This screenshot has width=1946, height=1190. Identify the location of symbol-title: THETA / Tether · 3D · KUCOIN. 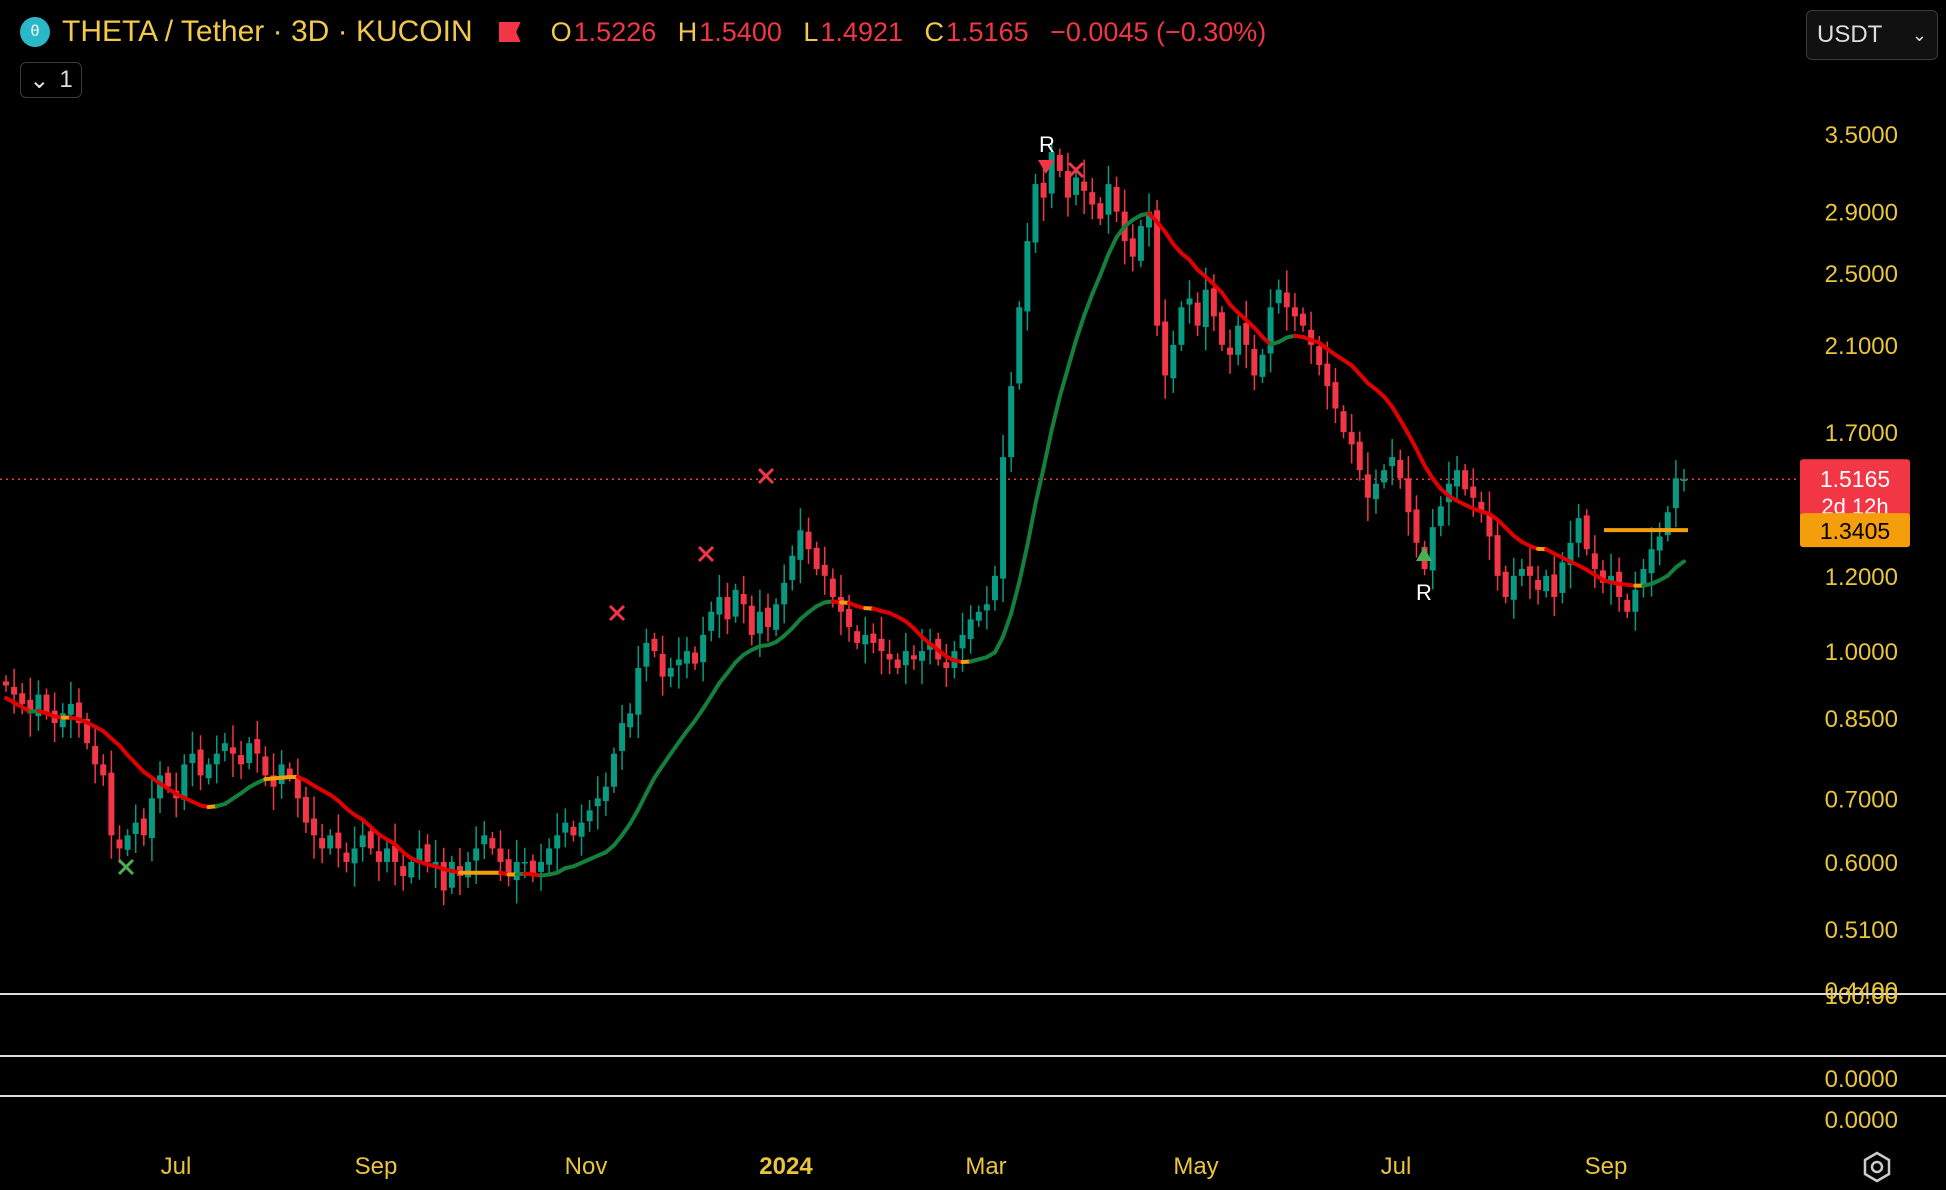
(267, 31).